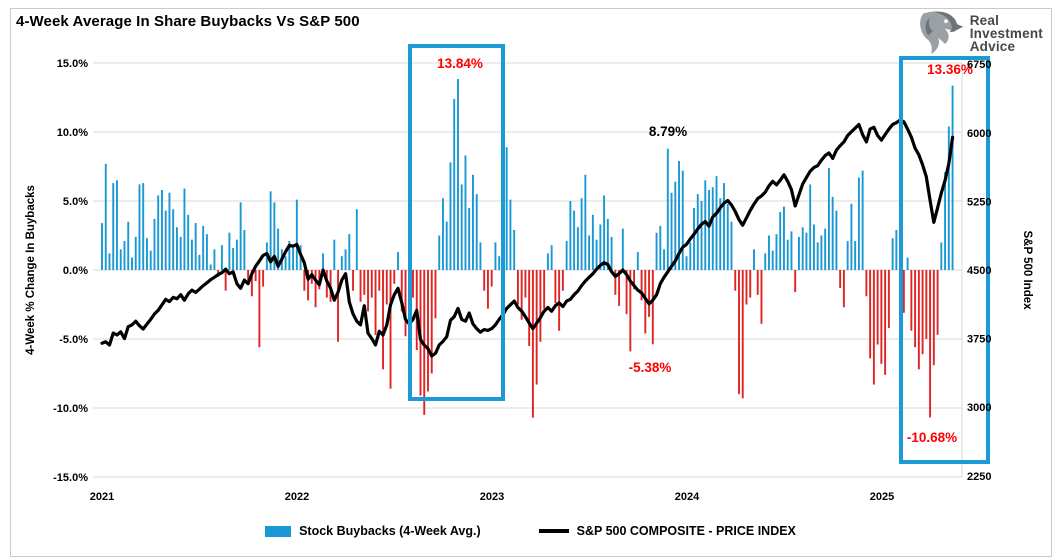 This screenshot has width=1061, height=560. What do you see at coordinates (979, 408) in the screenshot?
I see `right-axis-tick: 3000` at bounding box center [979, 408].